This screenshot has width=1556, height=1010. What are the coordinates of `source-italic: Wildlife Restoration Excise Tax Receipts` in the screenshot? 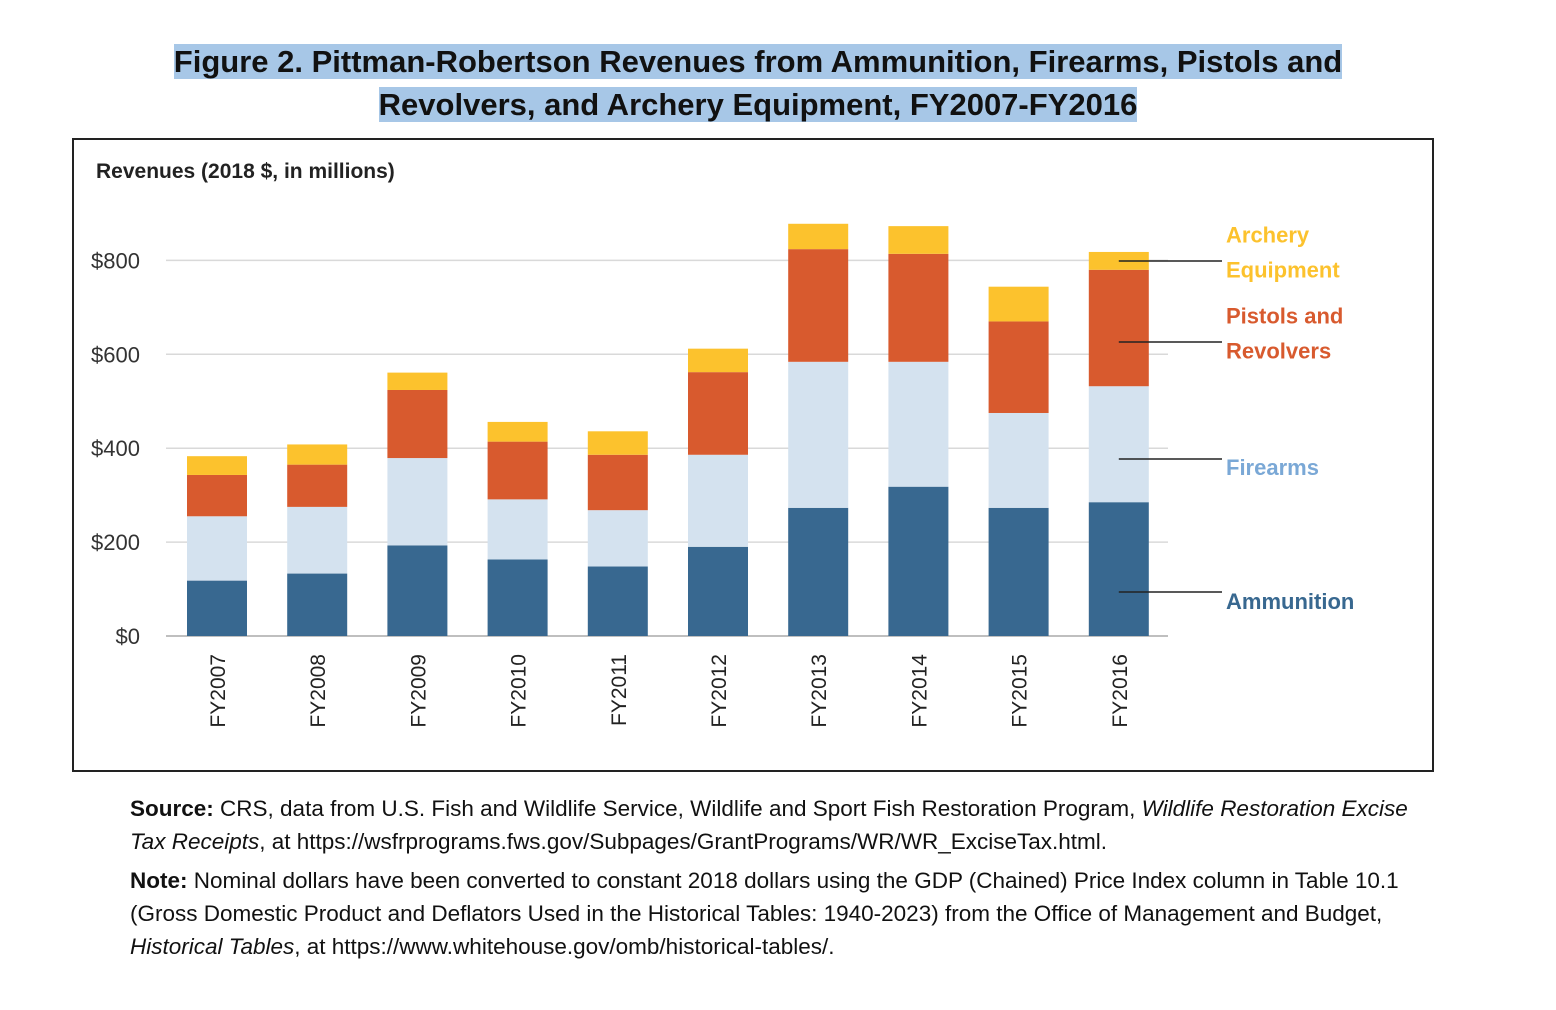 It's located at (769, 825).